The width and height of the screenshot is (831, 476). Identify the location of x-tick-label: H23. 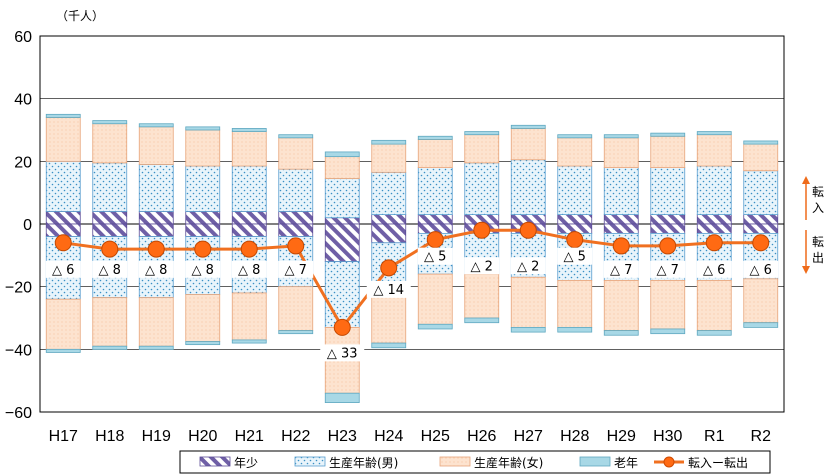
(342, 436).